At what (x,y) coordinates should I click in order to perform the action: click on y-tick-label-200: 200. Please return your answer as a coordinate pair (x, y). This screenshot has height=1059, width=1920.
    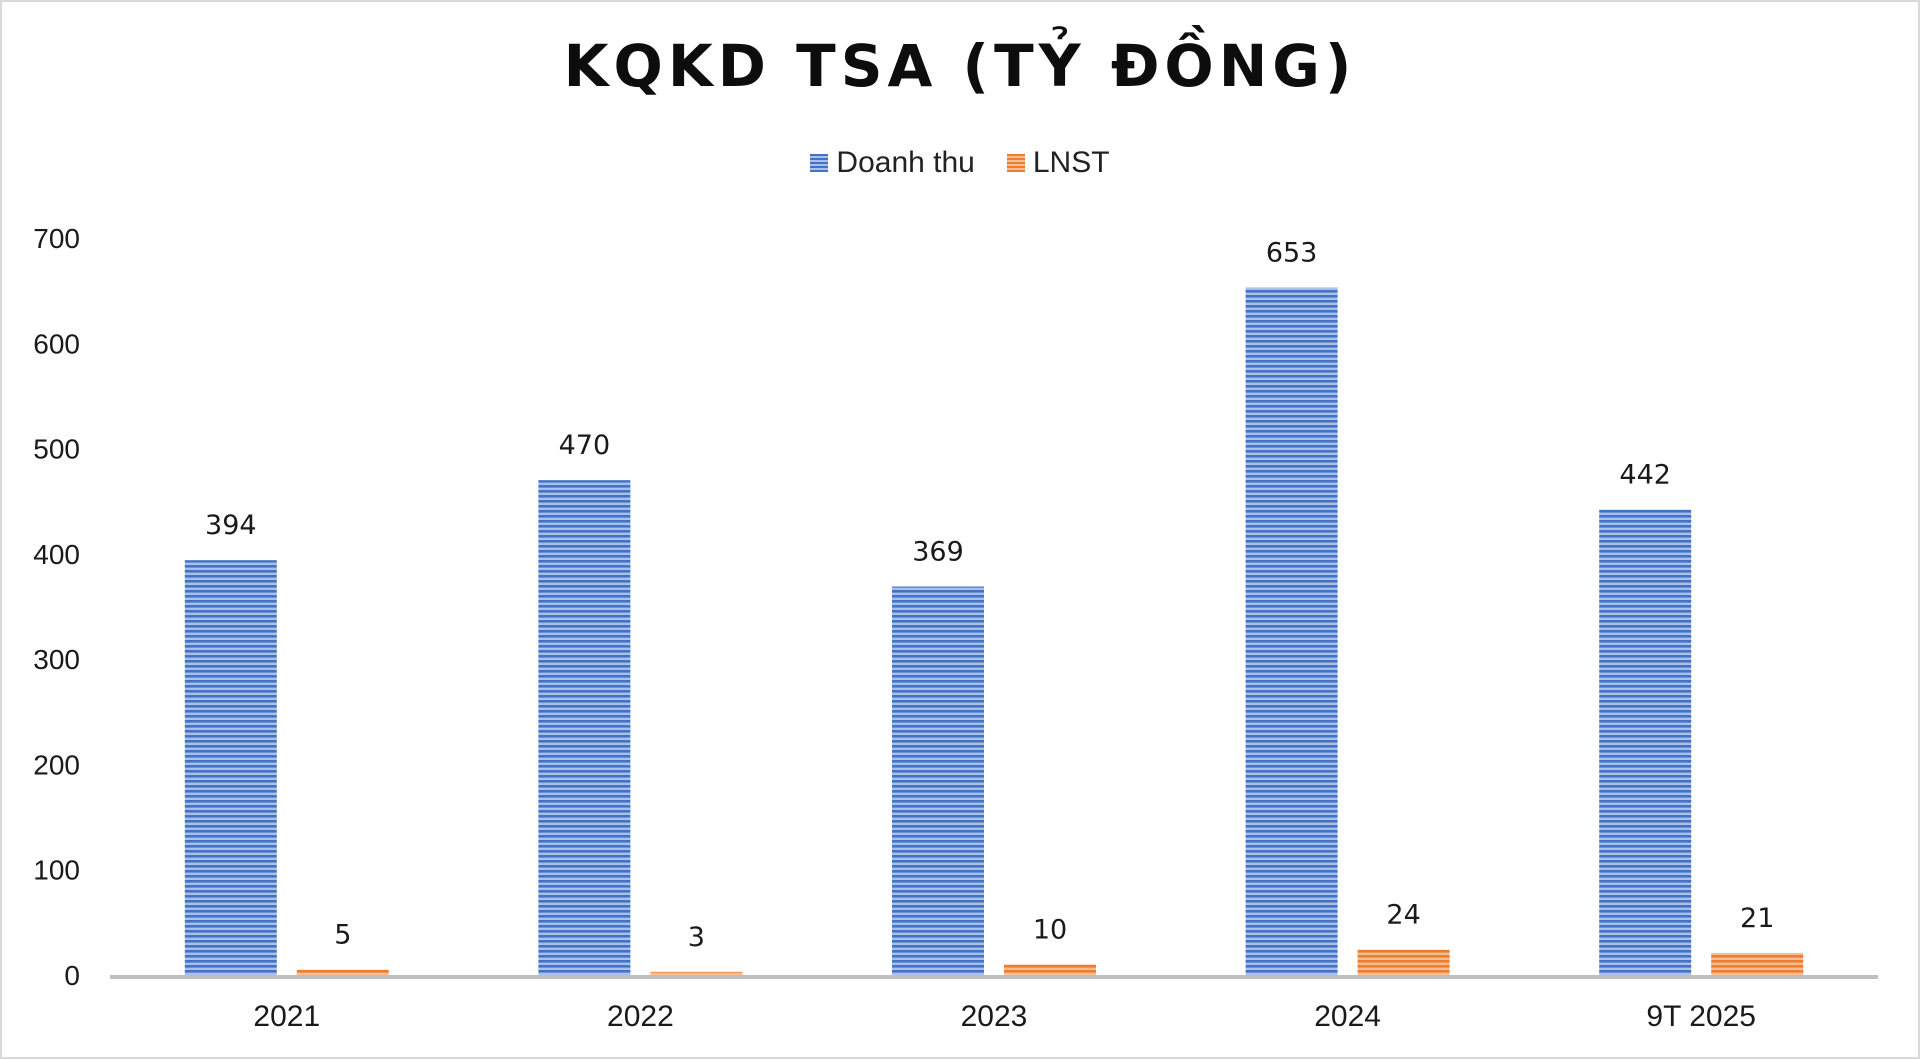
    Looking at the image, I should click on (56, 764).